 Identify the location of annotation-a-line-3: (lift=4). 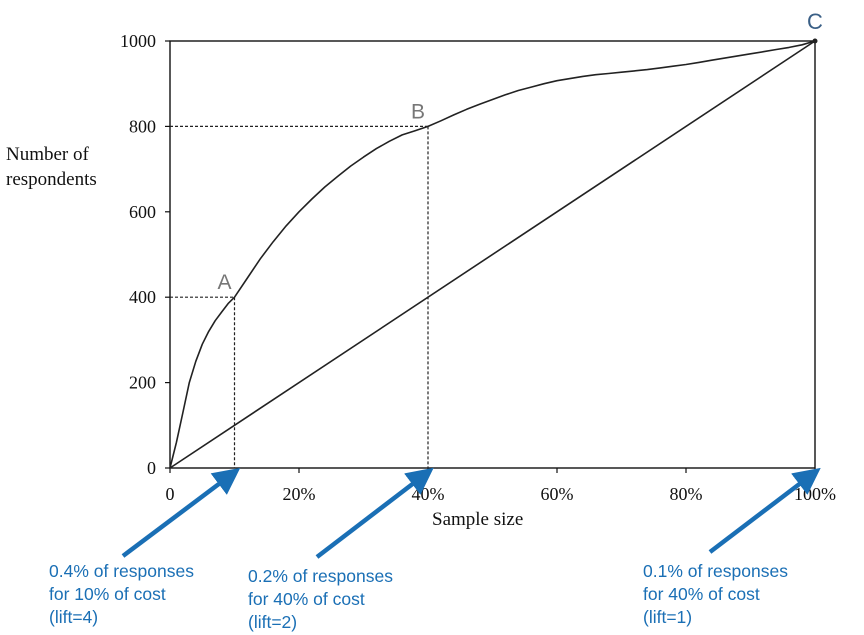
(74, 617).